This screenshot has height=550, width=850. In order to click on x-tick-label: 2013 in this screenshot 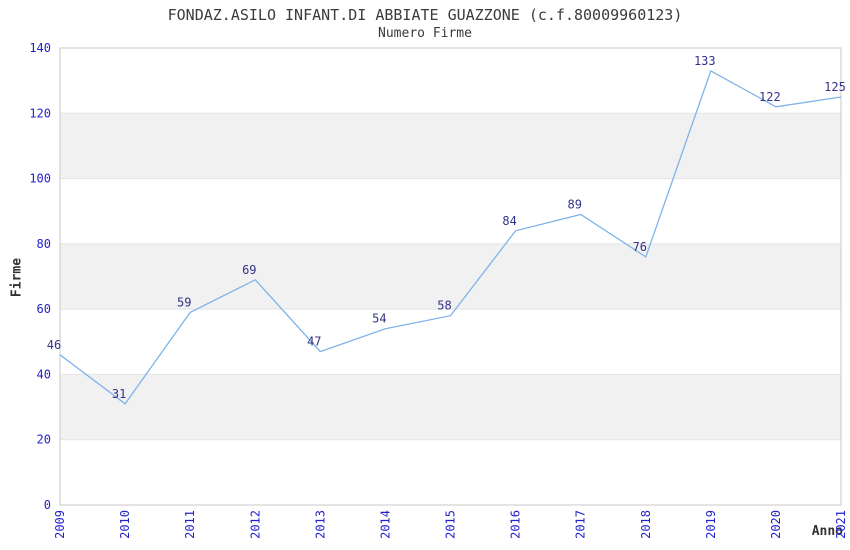, I will do `click(320, 524)`.